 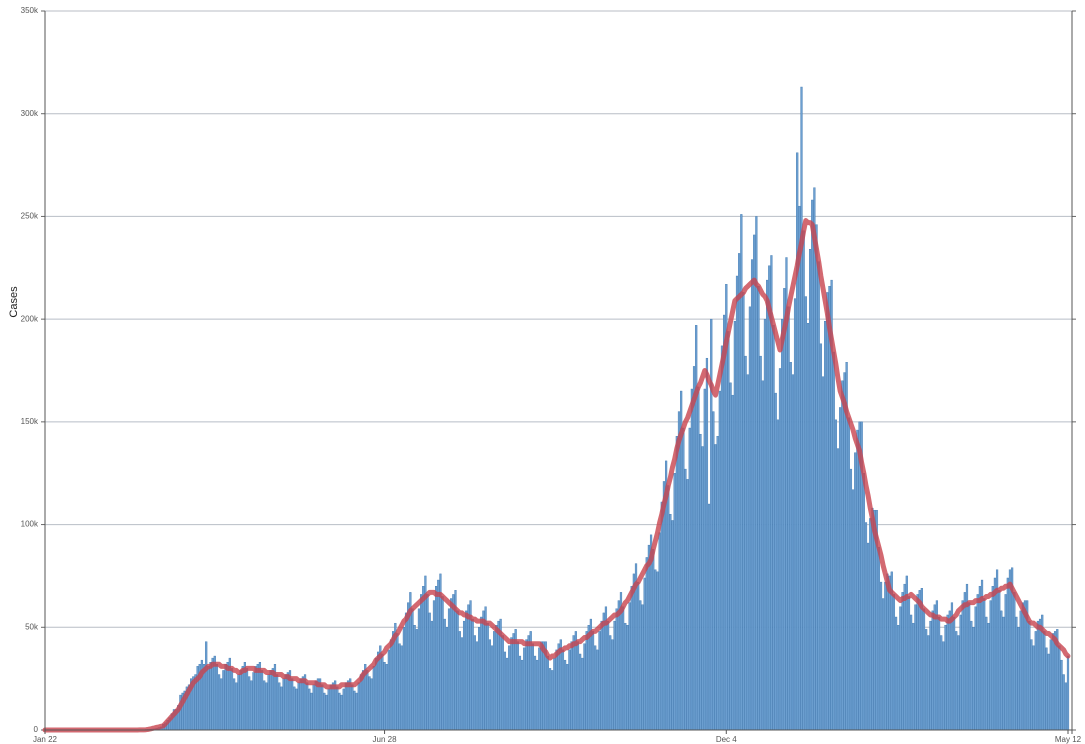 What do you see at coordinates (30, 421) in the screenshot?
I see `y-tick-label: 150k` at bounding box center [30, 421].